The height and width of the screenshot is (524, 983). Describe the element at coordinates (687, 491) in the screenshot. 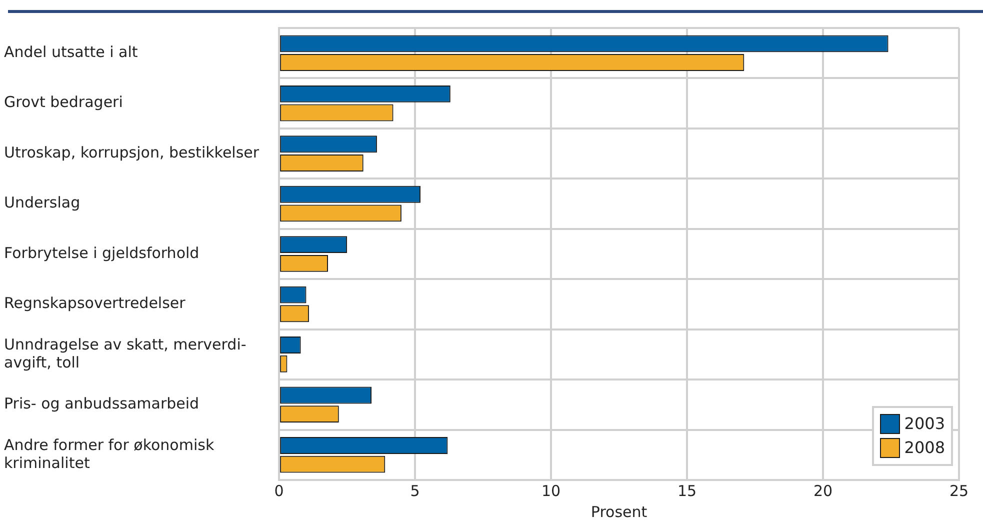

I see `x-tick-label: 15` at that location.